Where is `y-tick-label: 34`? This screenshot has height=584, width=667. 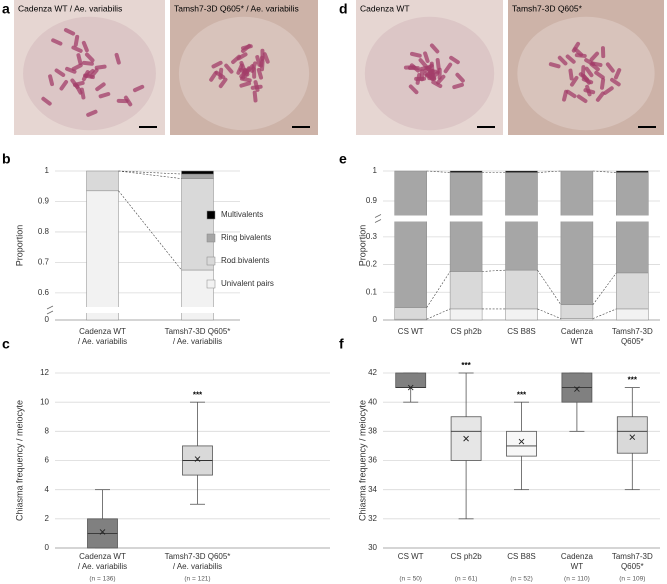 y-tick-label: 34 is located at coordinates (372, 489).